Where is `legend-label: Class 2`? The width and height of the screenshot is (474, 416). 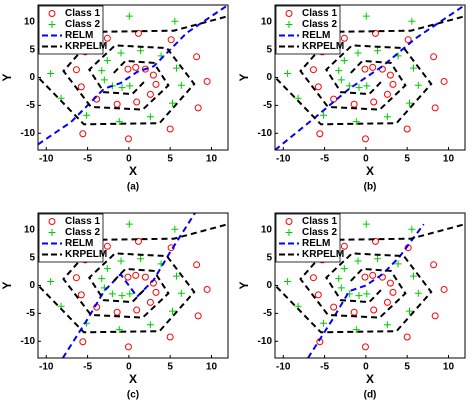
legend-label: Class 2 is located at coordinates (319, 232).